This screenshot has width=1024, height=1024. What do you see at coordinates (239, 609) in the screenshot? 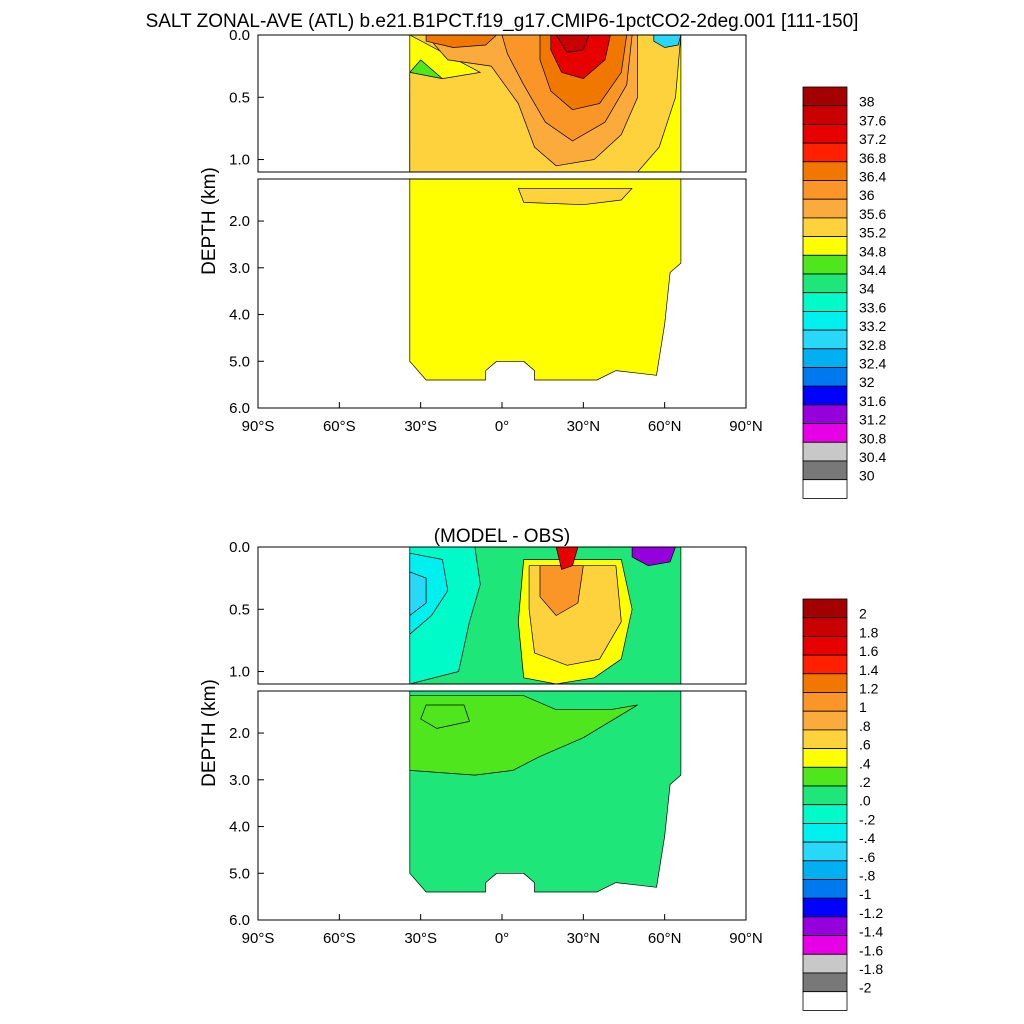
I see `y-tick-label: 0.5` at bounding box center [239, 609].